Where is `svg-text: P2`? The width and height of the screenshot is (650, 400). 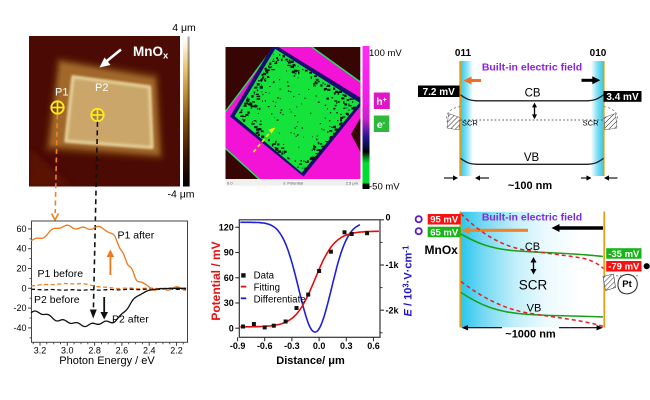 svg-text: P2 is located at coordinates (101, 88).